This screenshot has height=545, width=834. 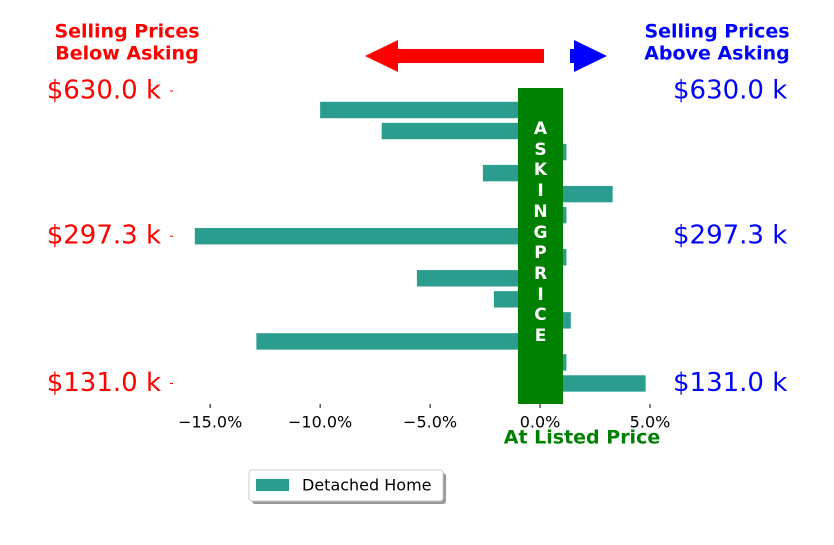 What do you see at coordinates (272, 485) in the screenshot?
I see `legend-swatch` at bounding box center [272, 485].